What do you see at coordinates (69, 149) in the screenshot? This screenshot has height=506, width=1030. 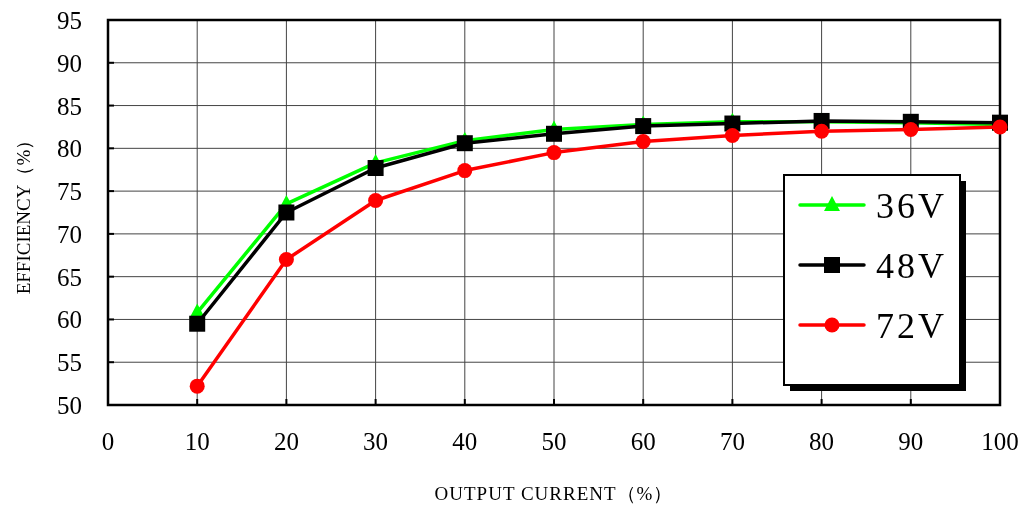 I see `y-tick-label: 80` at bounding box center [69, 149].